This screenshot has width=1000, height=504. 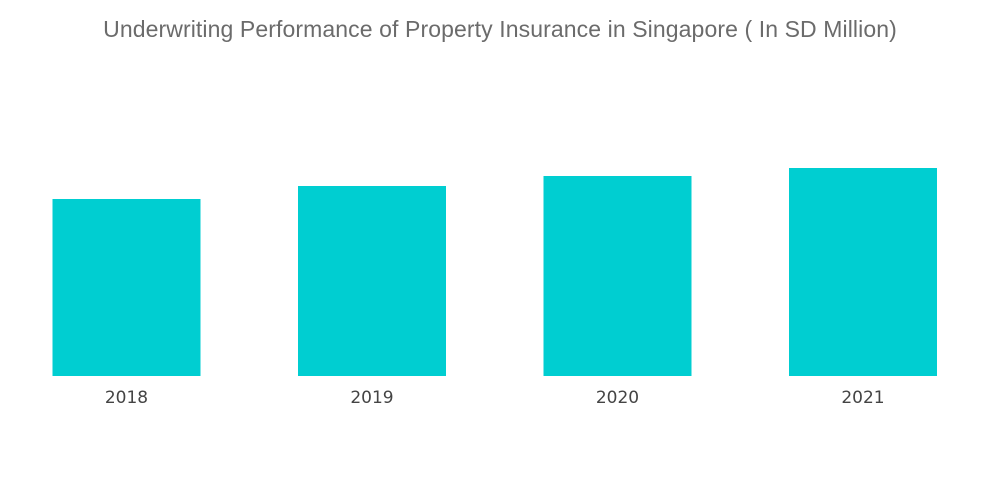 What do you see at coordinates (126, 398) in the screenshot?
I see `x-tick-label-2018: 2018` at bounding box center [126, 398].